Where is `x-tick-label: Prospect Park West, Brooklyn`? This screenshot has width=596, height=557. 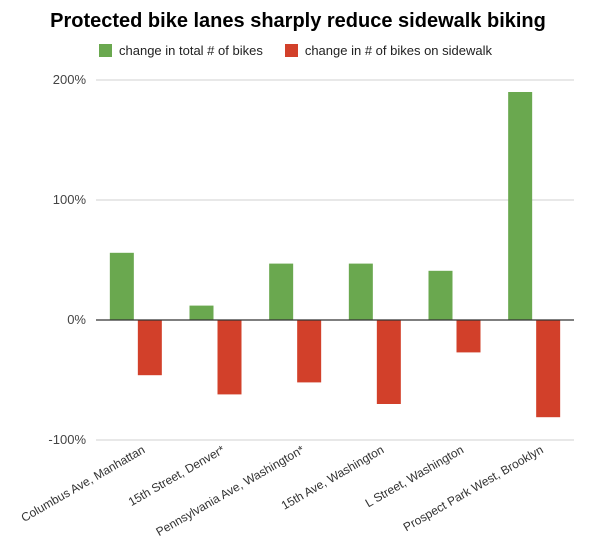
x-tick-label: Prospect Park West, Brooklyn is located at coordinates (473, 488).